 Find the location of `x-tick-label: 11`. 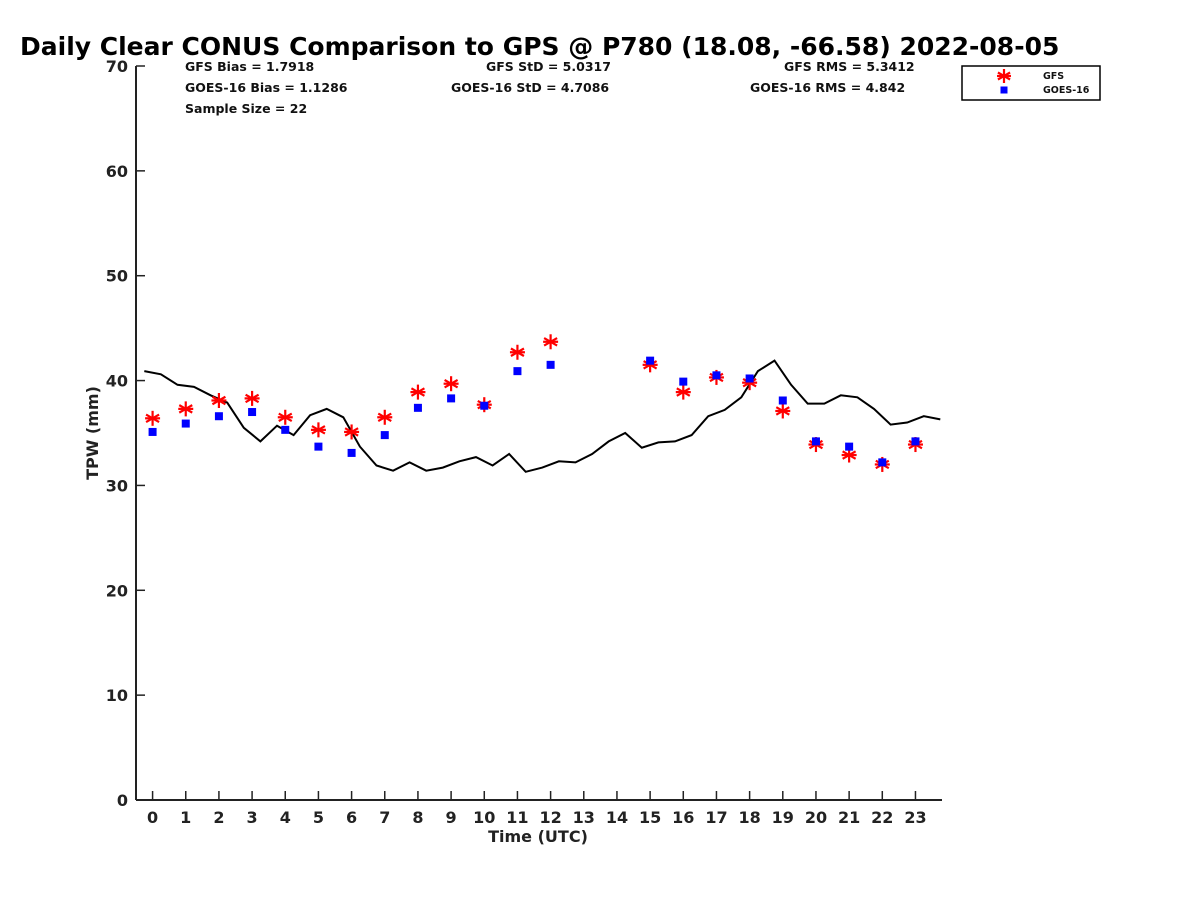

x-tick-label: 11 is located at coordinates (517, 817).